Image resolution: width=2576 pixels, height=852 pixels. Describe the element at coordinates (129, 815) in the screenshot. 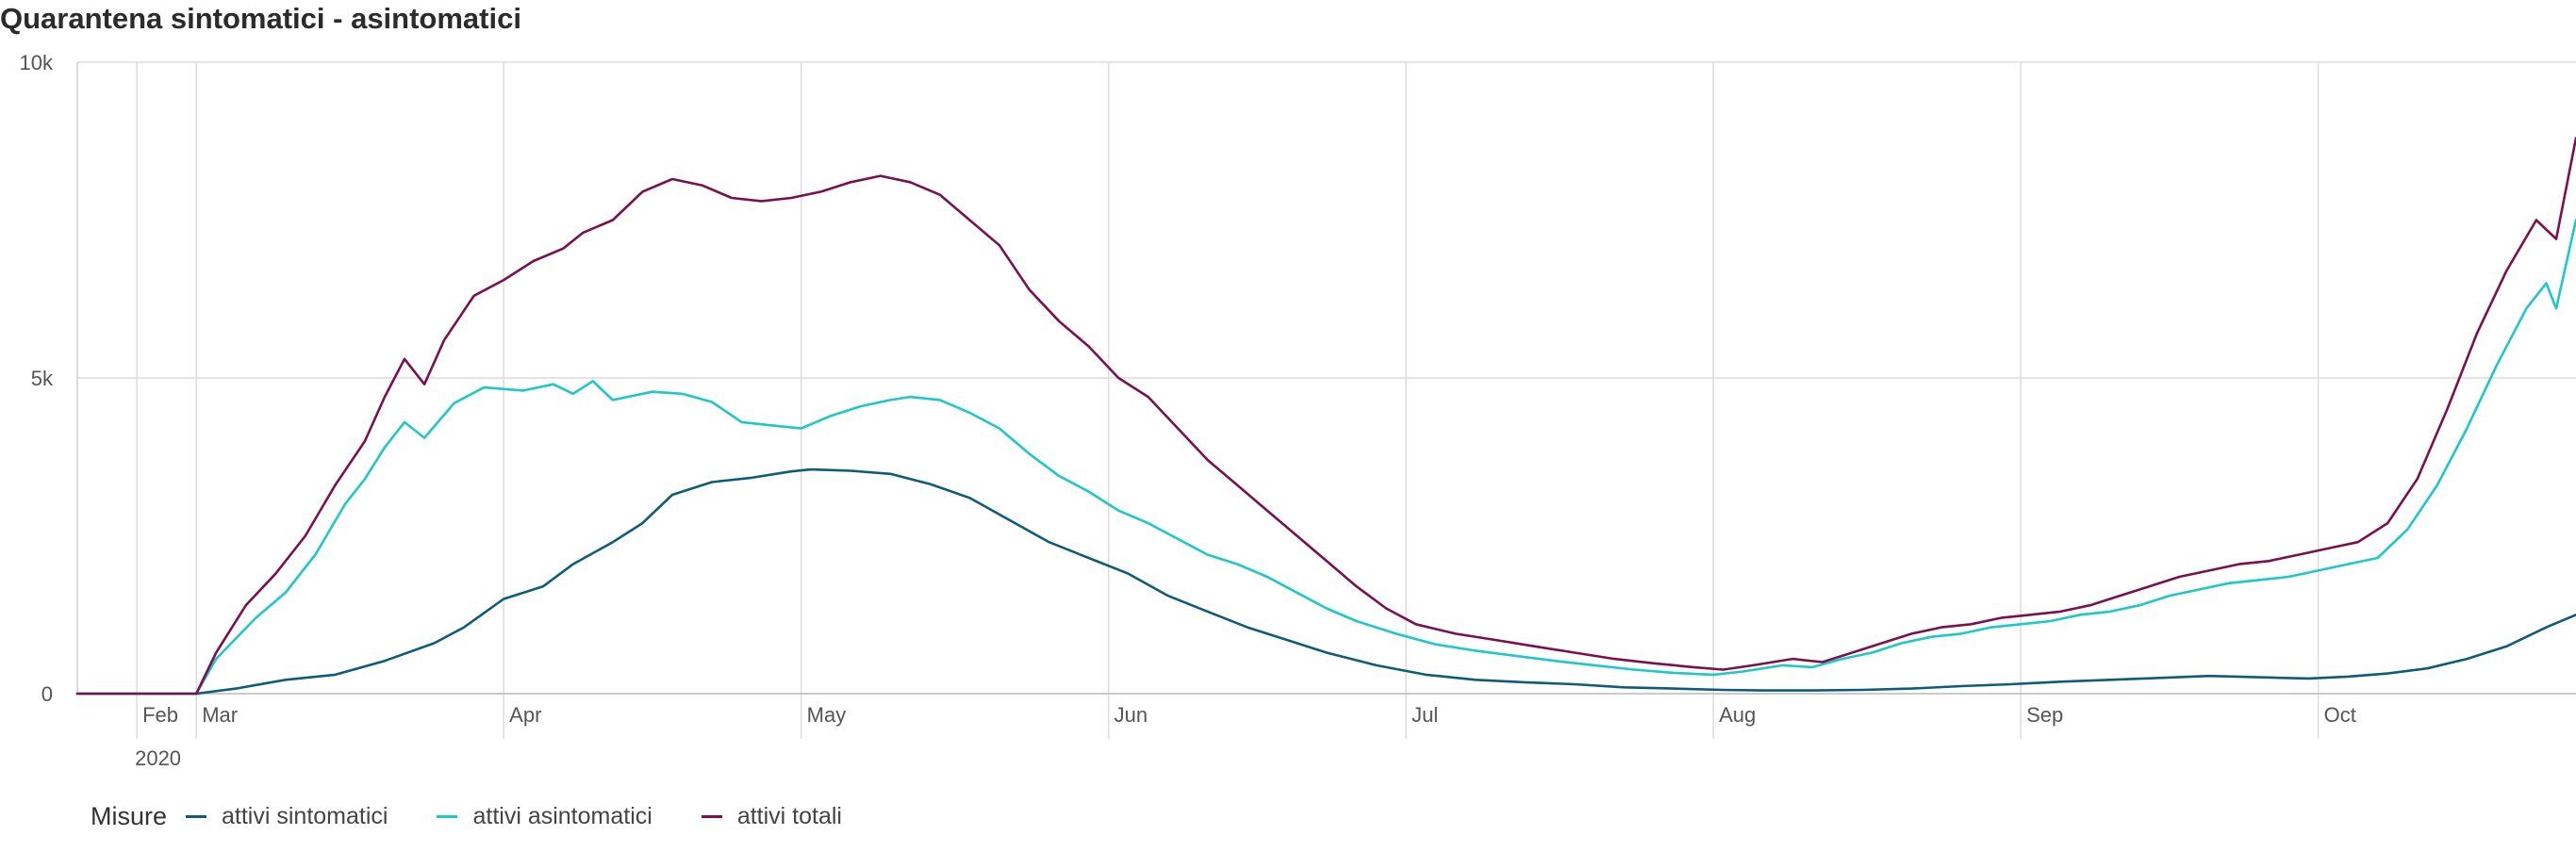

I see `legend-title: Misure` at that location.